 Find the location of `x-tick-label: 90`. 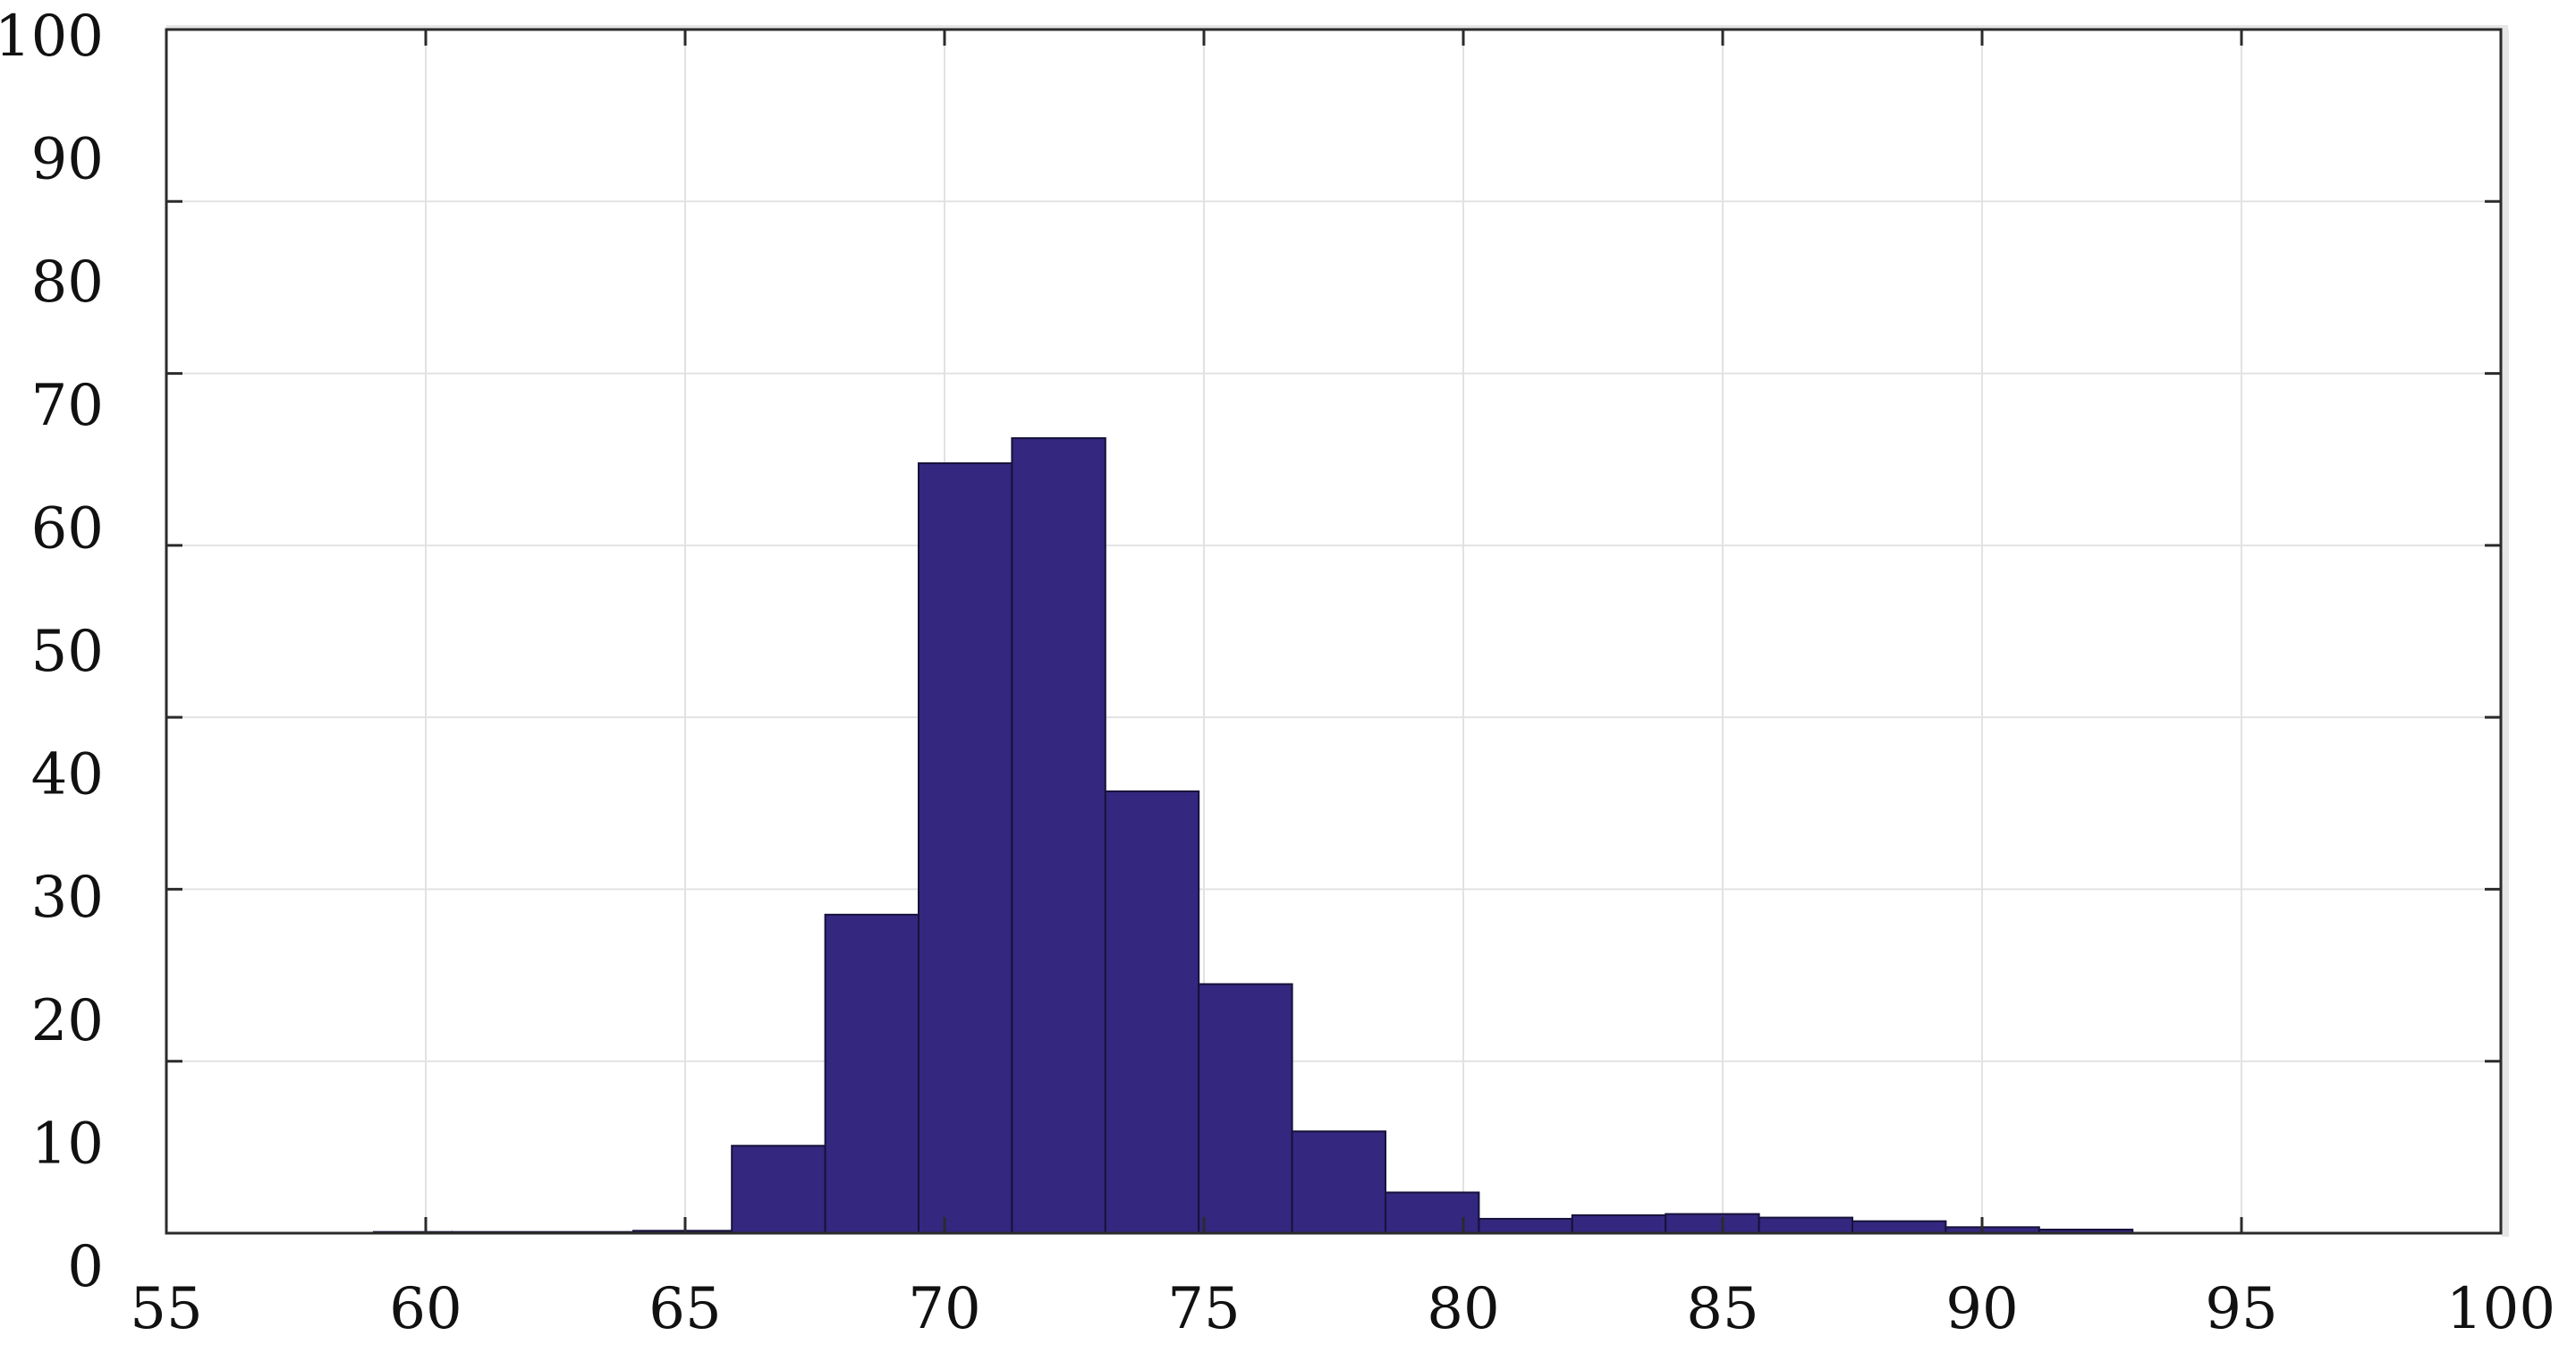

x-tick-label: 90 is located at coordinates (1981, 1309).